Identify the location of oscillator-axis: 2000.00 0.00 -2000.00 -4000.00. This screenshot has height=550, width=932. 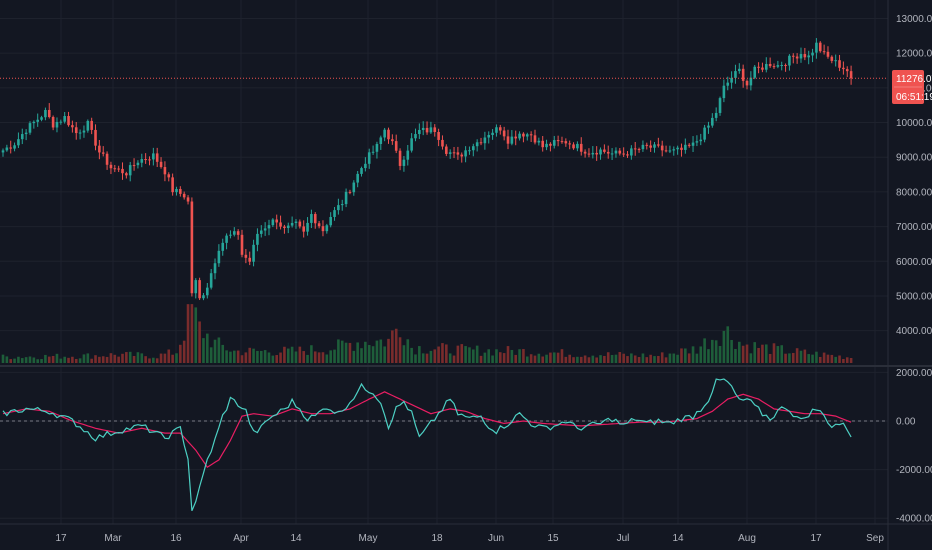
(914, 446).